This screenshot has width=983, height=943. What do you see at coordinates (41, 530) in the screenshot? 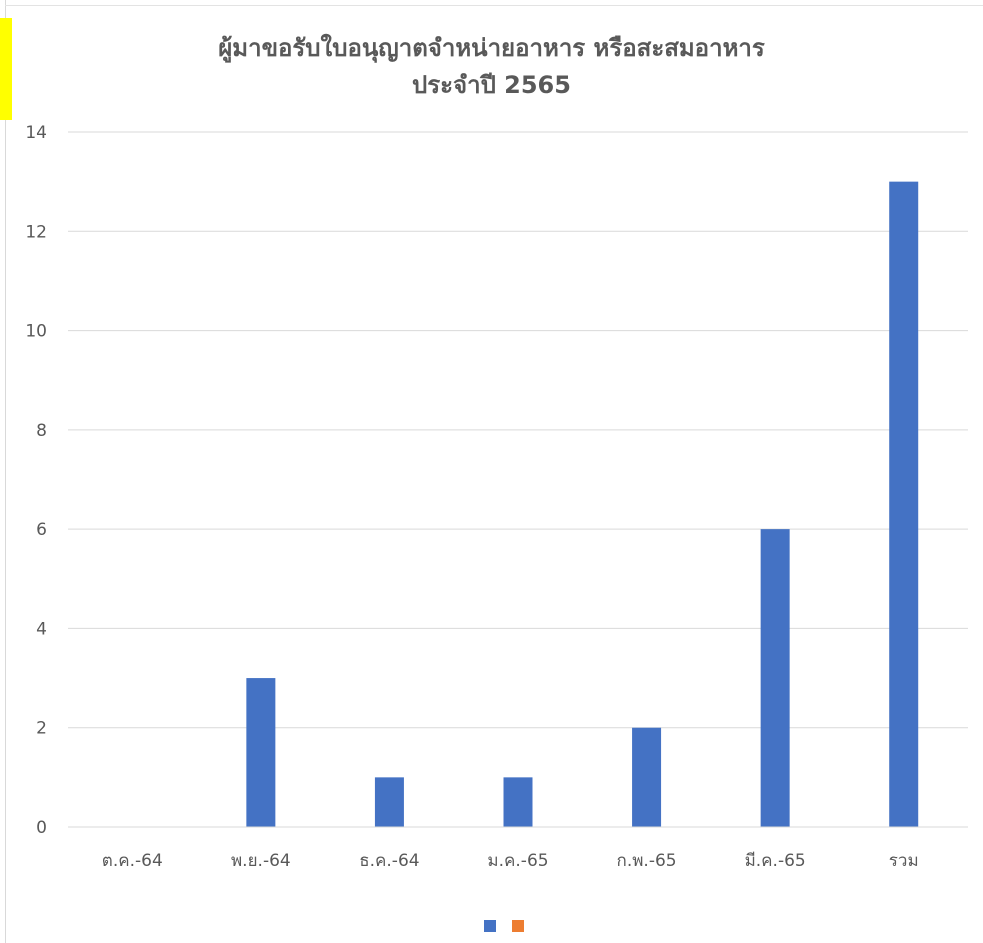
I see `y-tick-label: 6` at bounding box center [41, 530].